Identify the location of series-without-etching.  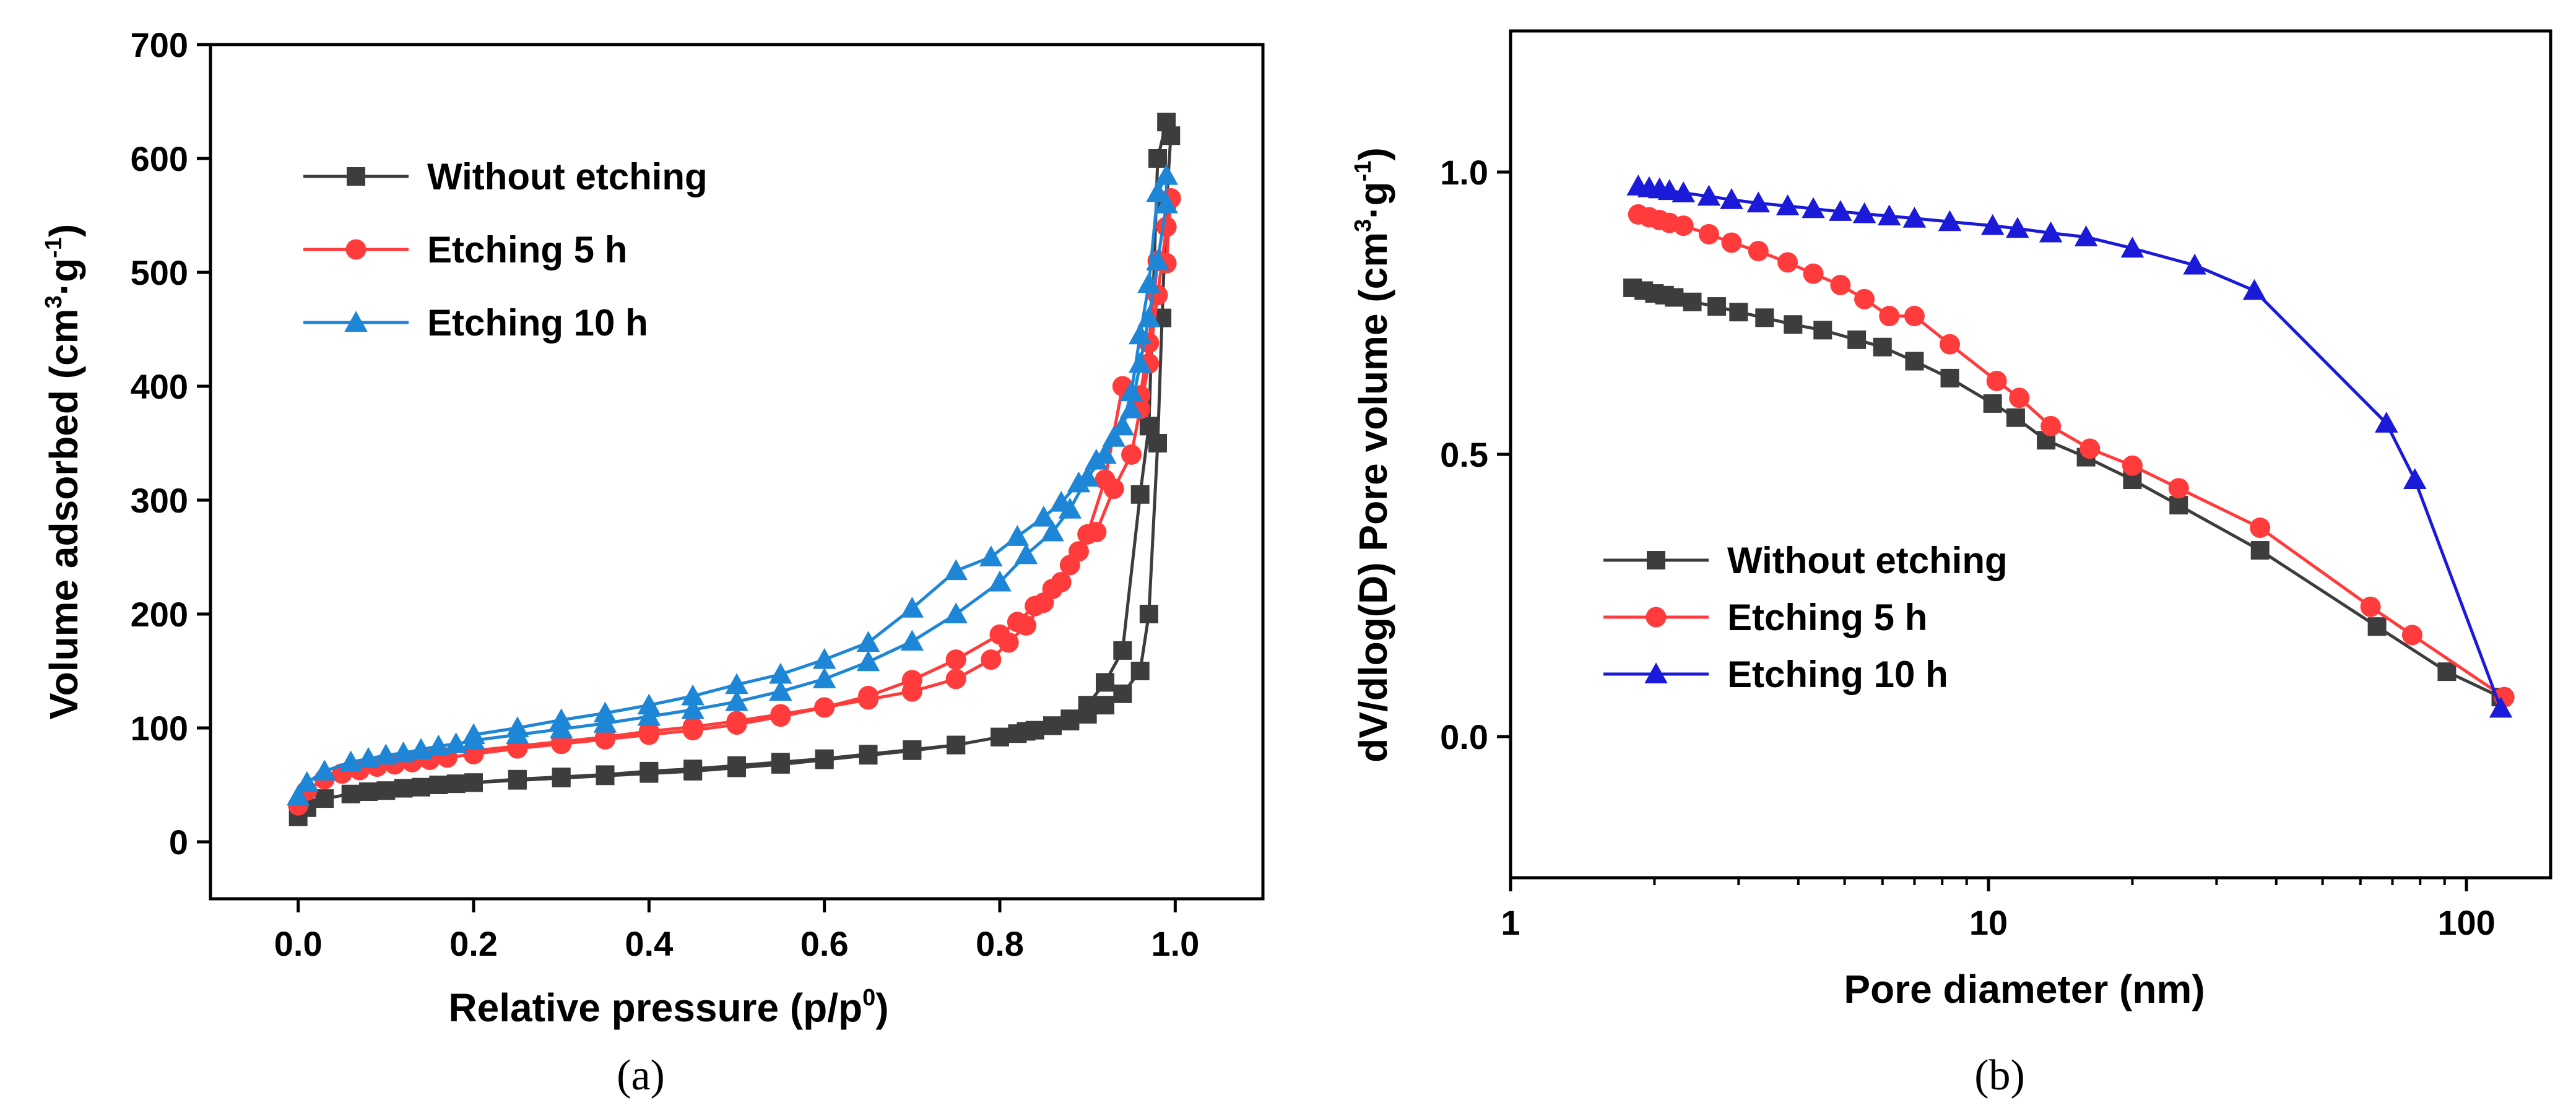
(2066, 492).